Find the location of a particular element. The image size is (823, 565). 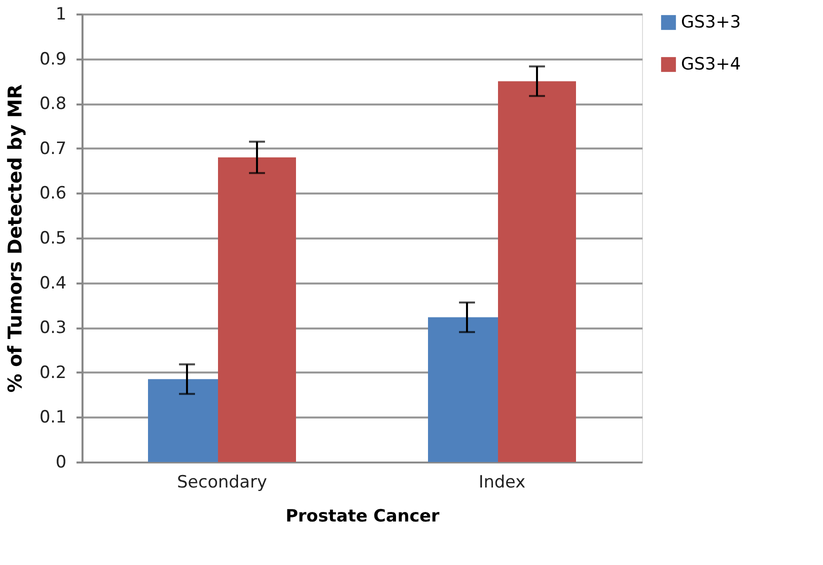

y-tick-label: 0.4 is located at coordinates (52, 283).